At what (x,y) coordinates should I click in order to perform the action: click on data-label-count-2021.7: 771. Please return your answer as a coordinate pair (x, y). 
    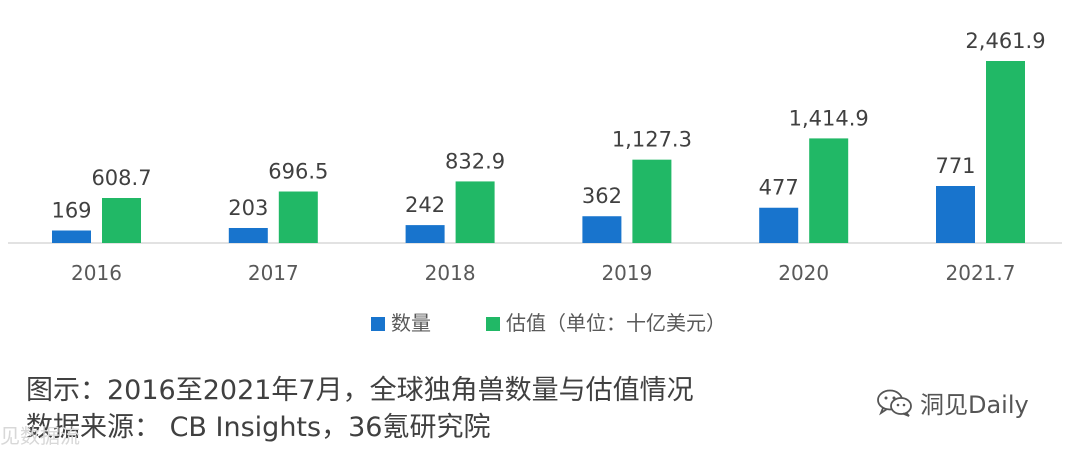
    Looking at the image, I should click on (955, 166).